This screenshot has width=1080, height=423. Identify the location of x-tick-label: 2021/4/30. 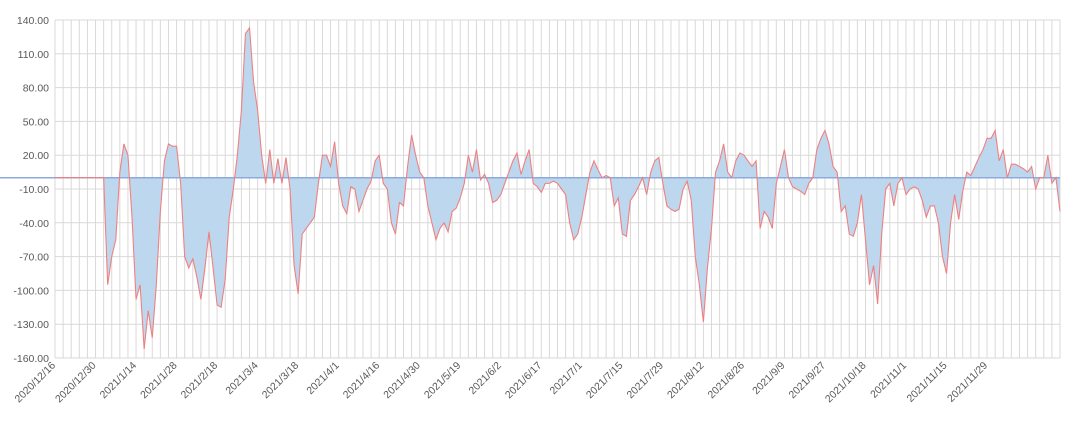
(402, 381).